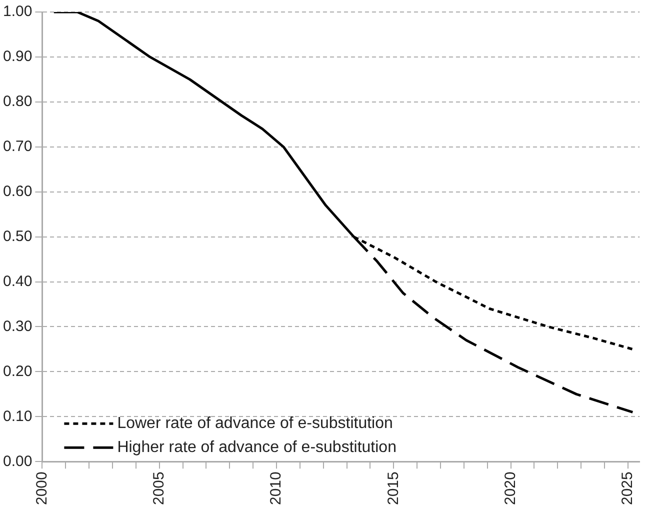 The image size is (649, 508). I want to click on y-tick-label: 0.30, so click(17, 326).